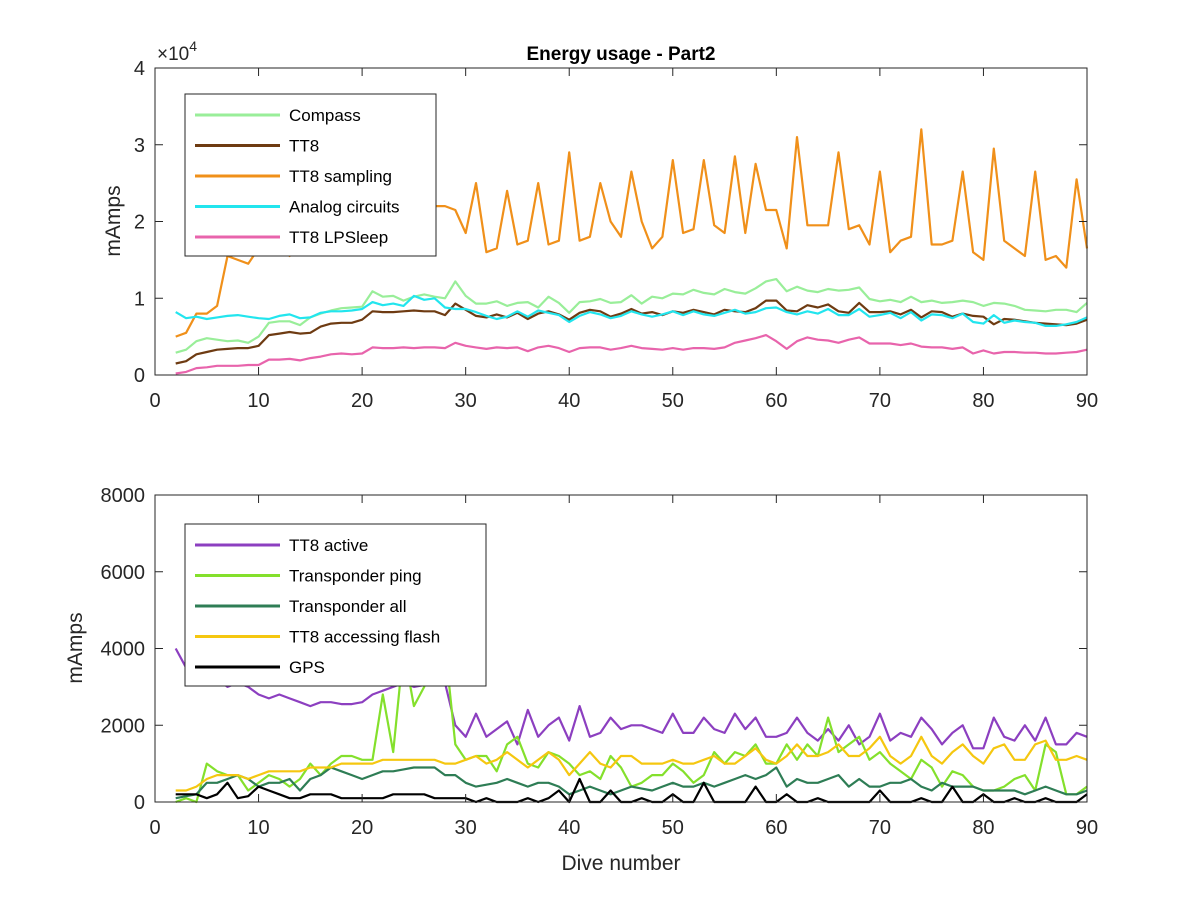  What do you see at coordinates (123, 573) in the screenshot?
I see `y-tick-label: 6000` at bounding box center [123, 573].